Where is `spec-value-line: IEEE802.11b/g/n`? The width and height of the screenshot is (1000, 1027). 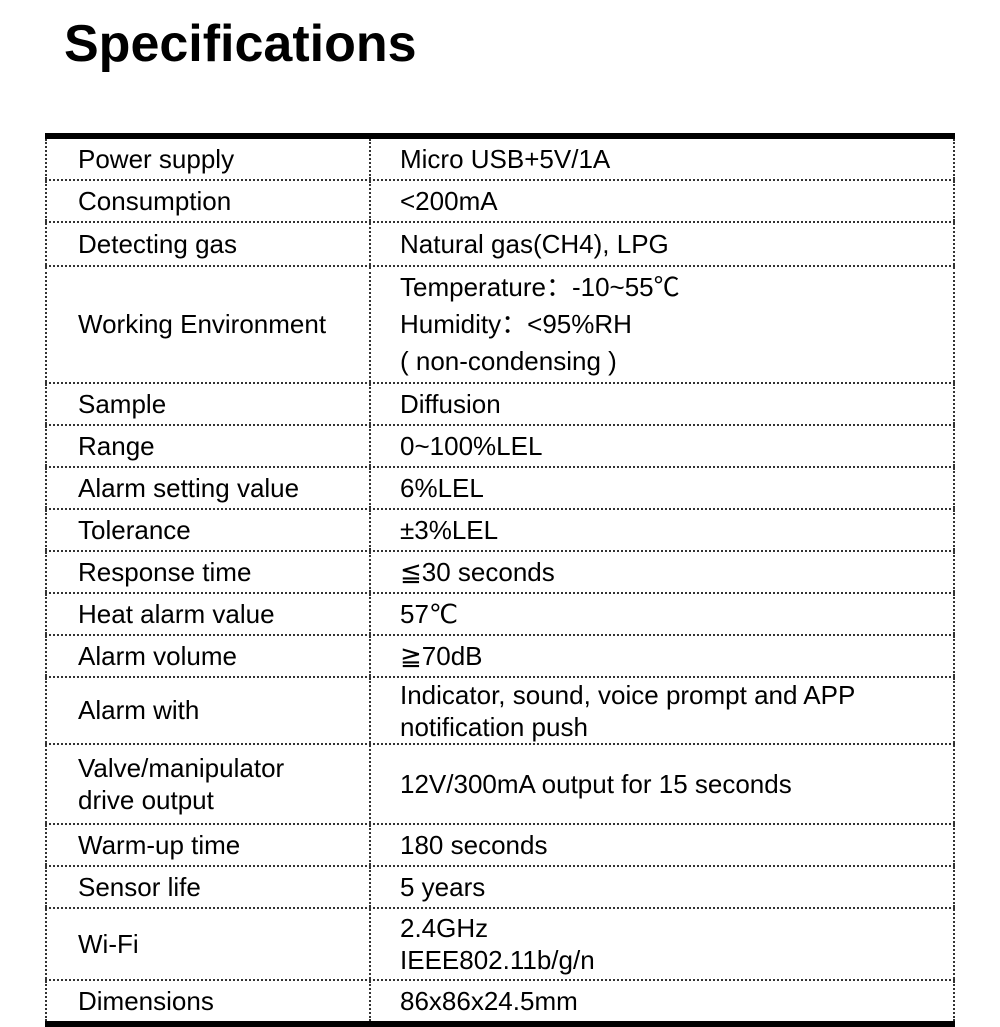 spec-value-line: IEEE802.11b/g/n is located at coordinates (497, 960).